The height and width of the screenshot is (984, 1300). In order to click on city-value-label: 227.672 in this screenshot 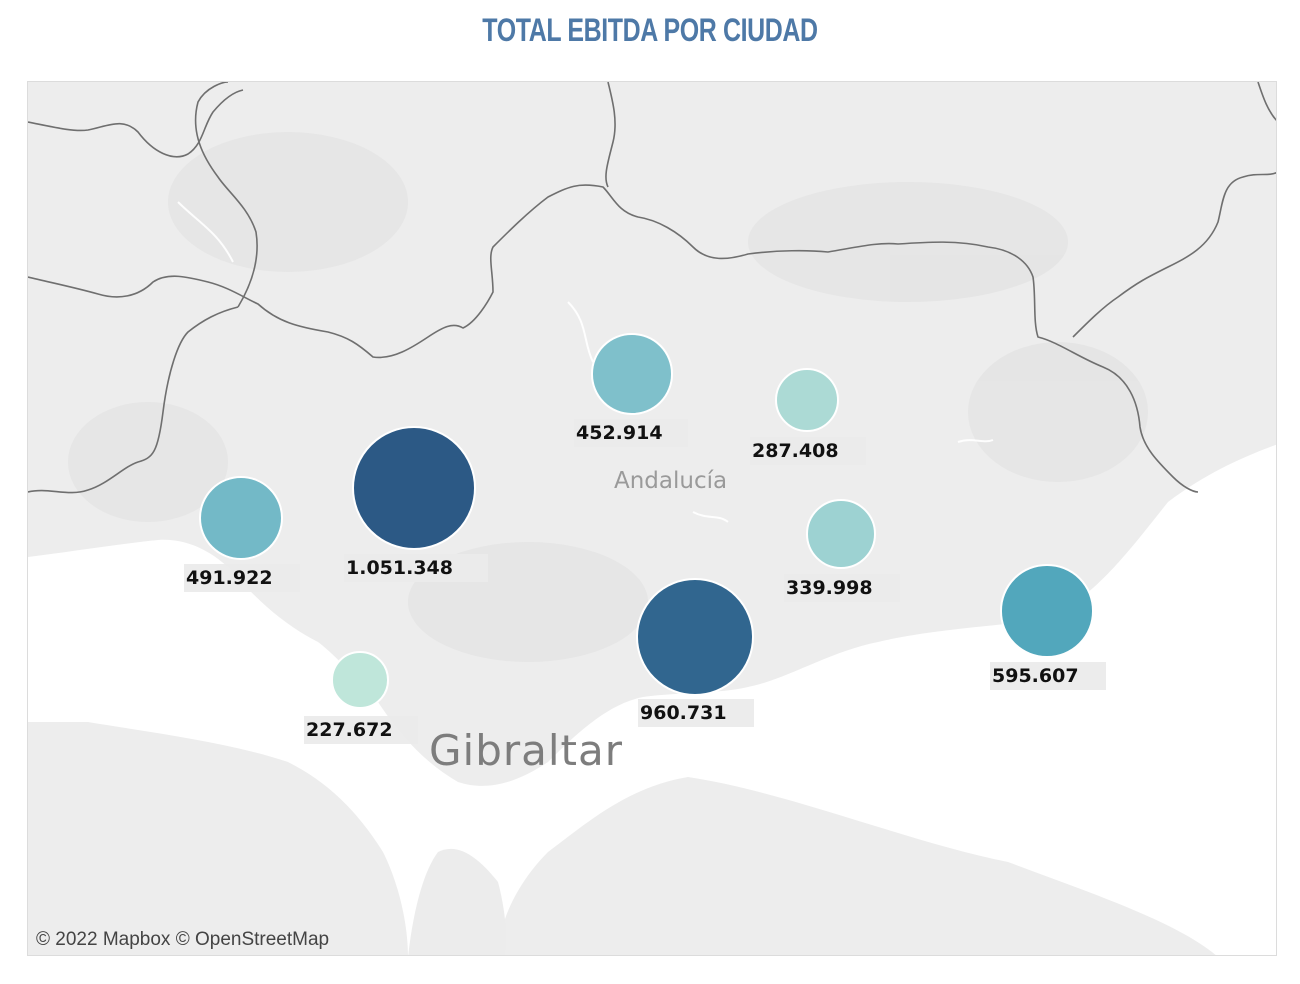, I will do `click(361, 730)`.